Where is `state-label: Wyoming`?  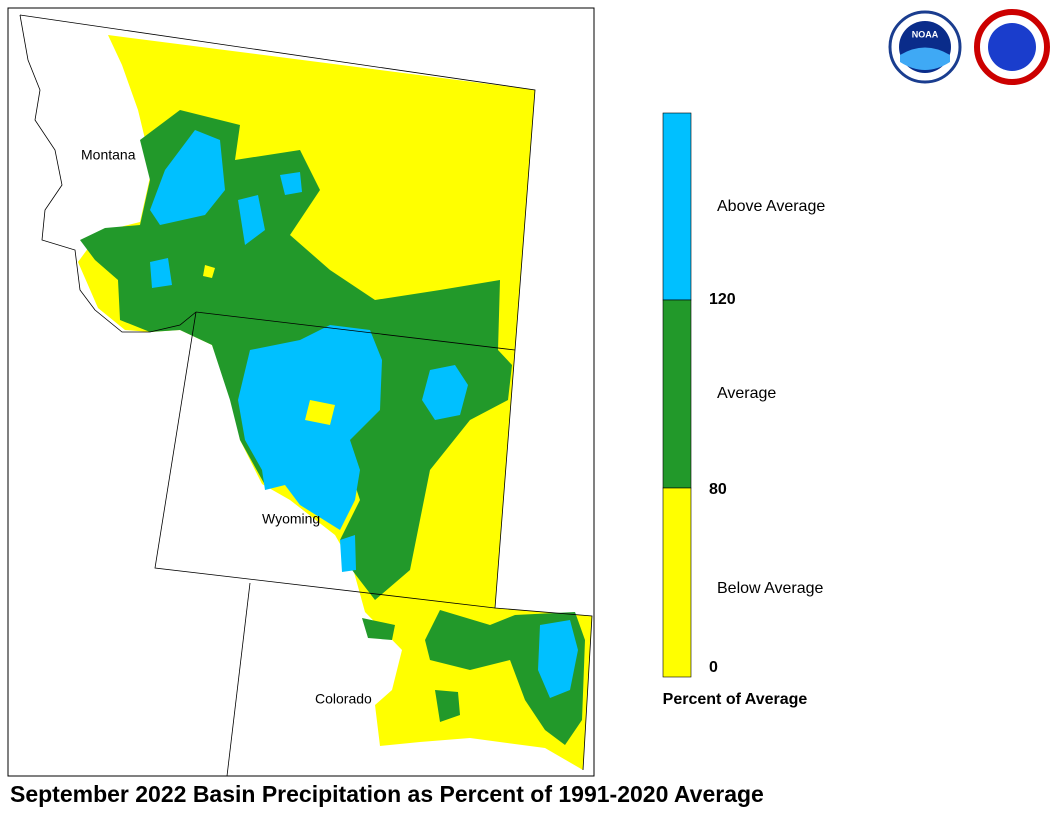 state-label: Wyoming is located at coordinates (291, 519).